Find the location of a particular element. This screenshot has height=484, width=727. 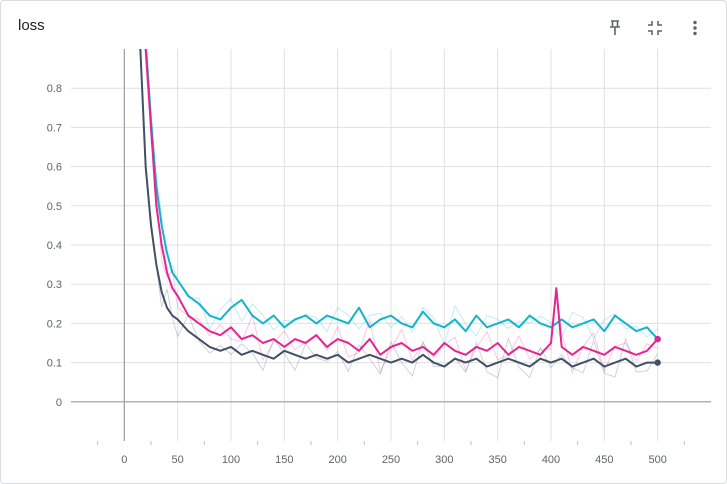

y-tick-label: 0.5 is located at coordinates (54, 207).